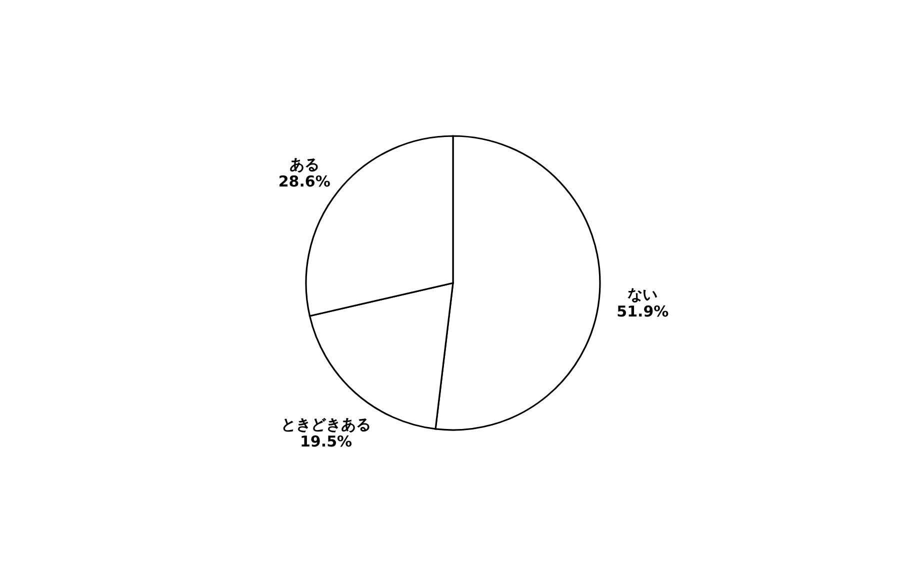  Describe the element at coordinates (326, 441) in the screenshot. I see `data-label: 19.5%` at that location.